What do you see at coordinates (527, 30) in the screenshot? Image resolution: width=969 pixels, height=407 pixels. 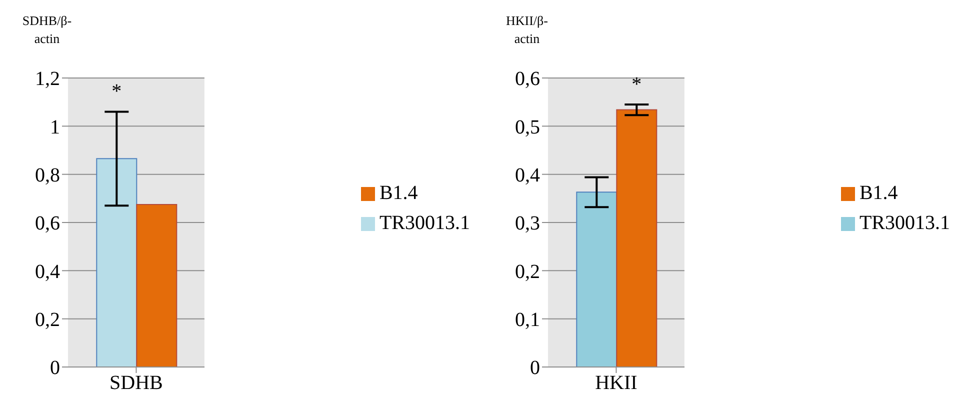 I see `y-axis-title: HKII/β-actin` at bounding box center [527, 30].